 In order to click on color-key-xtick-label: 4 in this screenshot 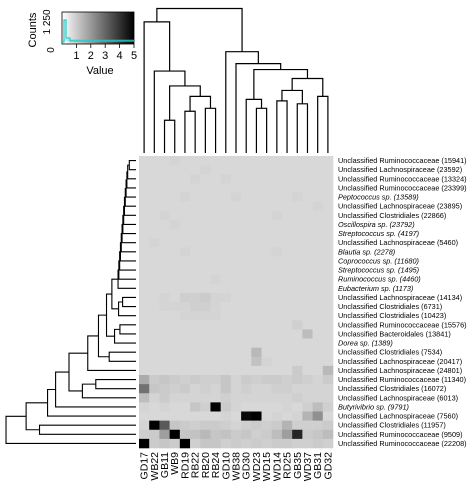, I will do `click(120, 56)`.